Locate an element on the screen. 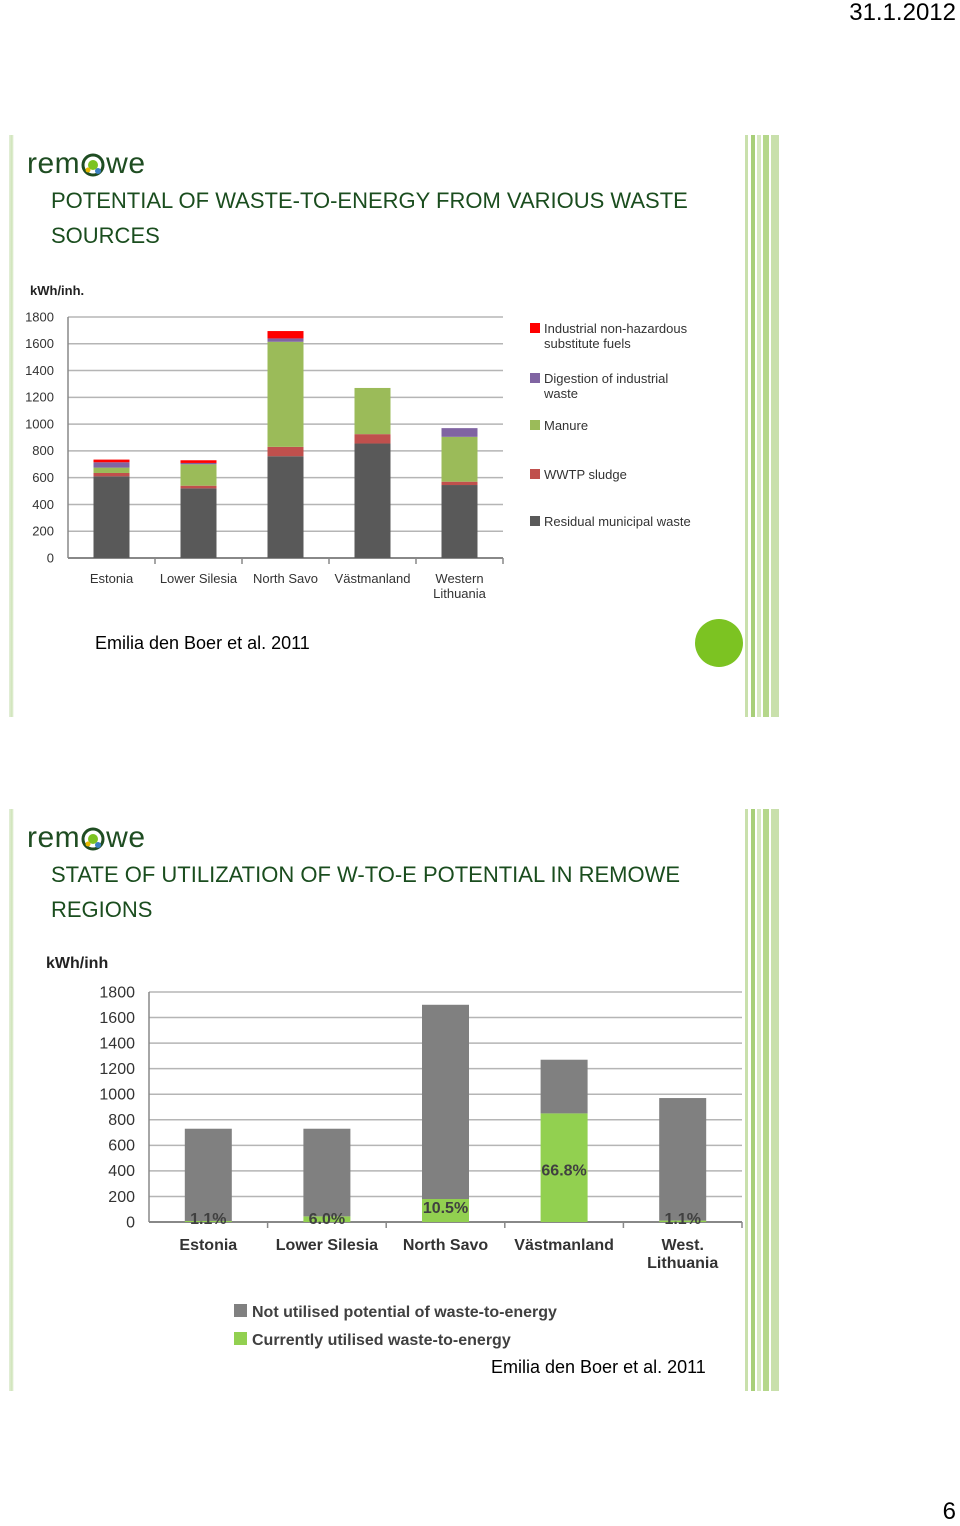 Image resolution: width=960 pixels, height=1526 pixels. y-tick-label: 1200 is located at coordinates (117, 1069).